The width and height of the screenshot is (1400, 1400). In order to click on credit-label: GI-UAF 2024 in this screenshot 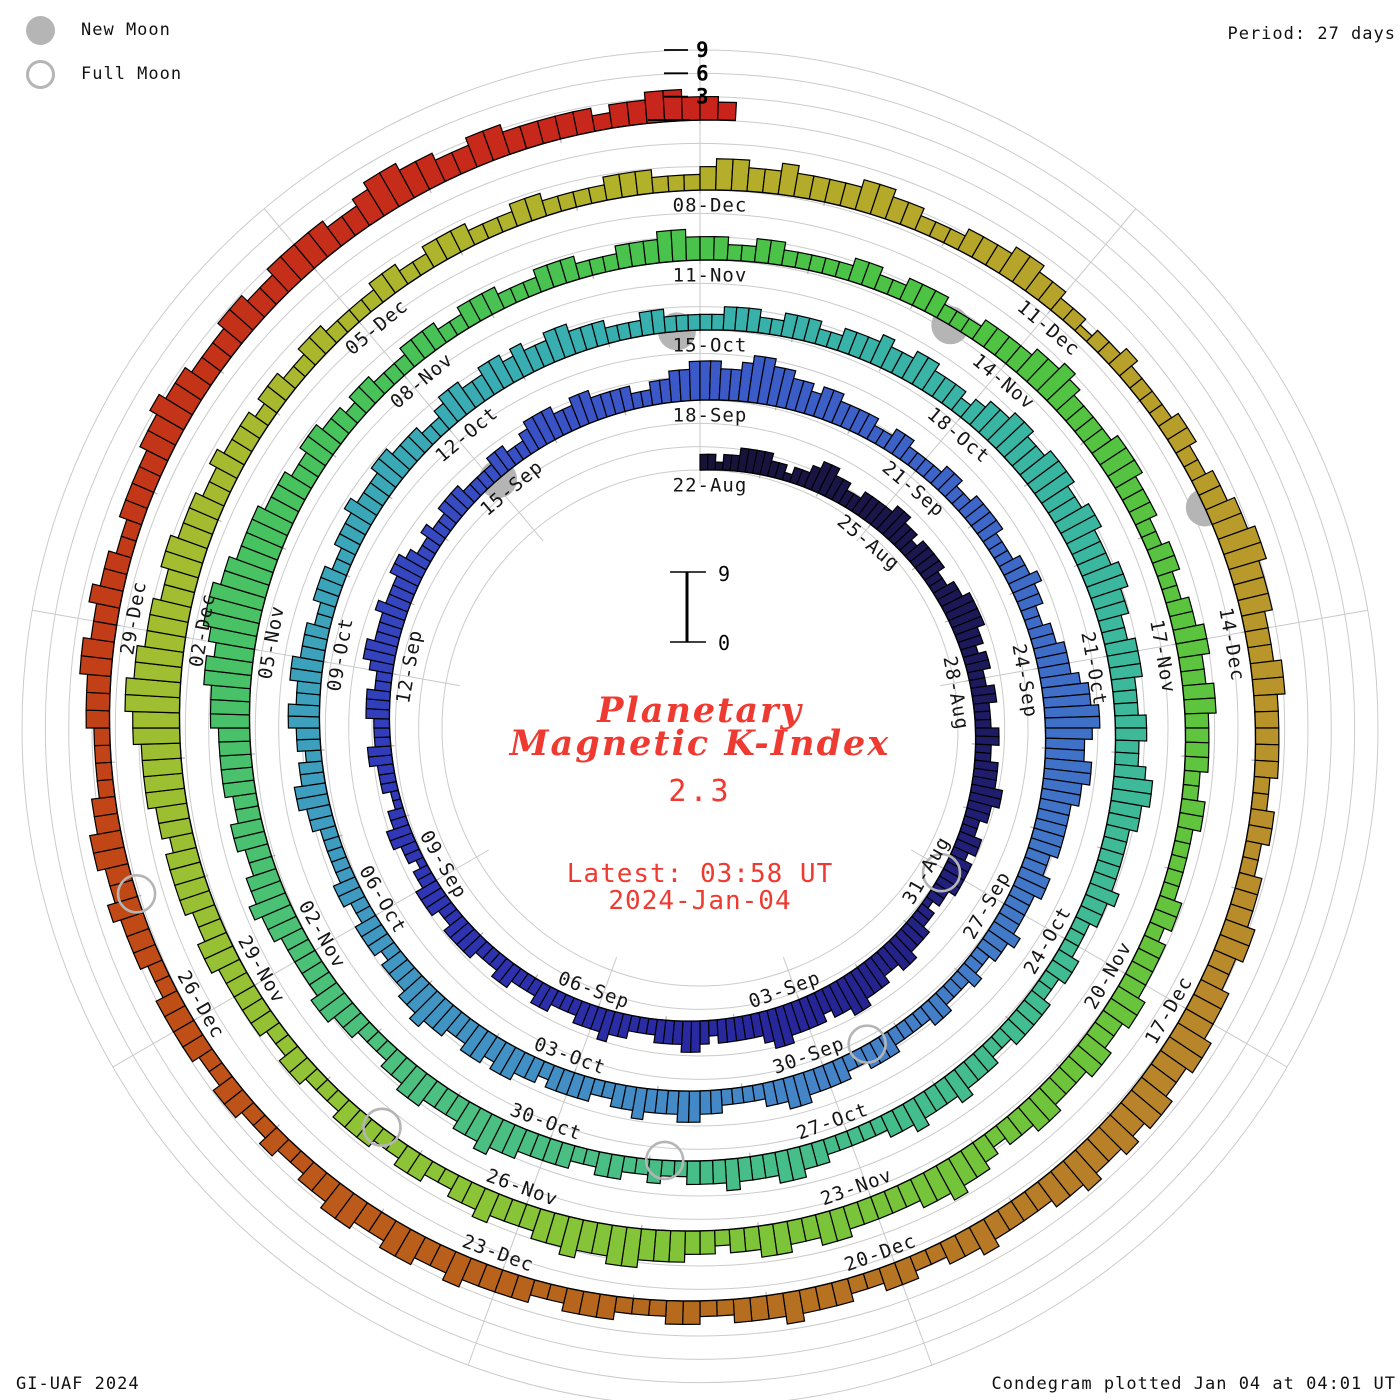, I will do `click(78, 1384)`.